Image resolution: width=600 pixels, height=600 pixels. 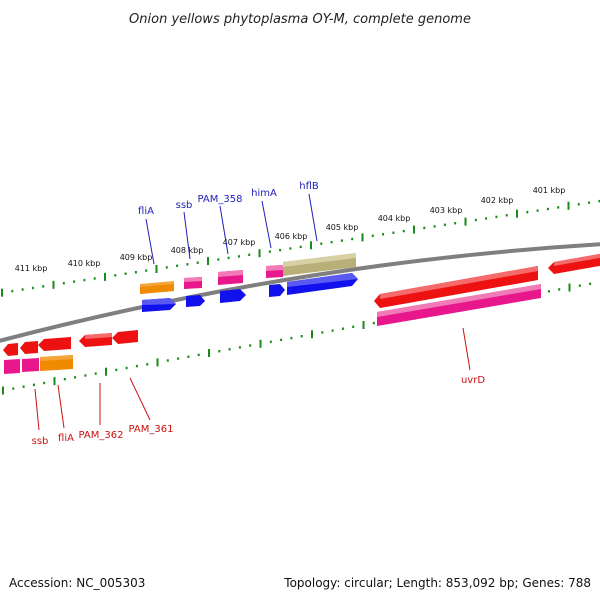 I want to click on gene-ssb-forward-arrow, so click(x=195, y=301).